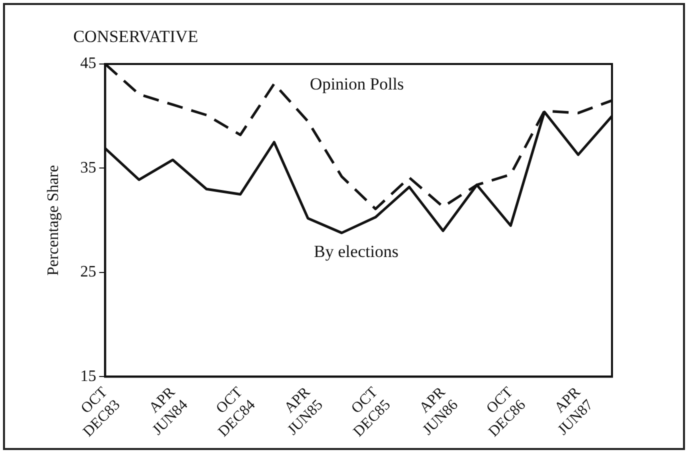  I want to click on series-label: Opinion Polls, so click(357, 84).